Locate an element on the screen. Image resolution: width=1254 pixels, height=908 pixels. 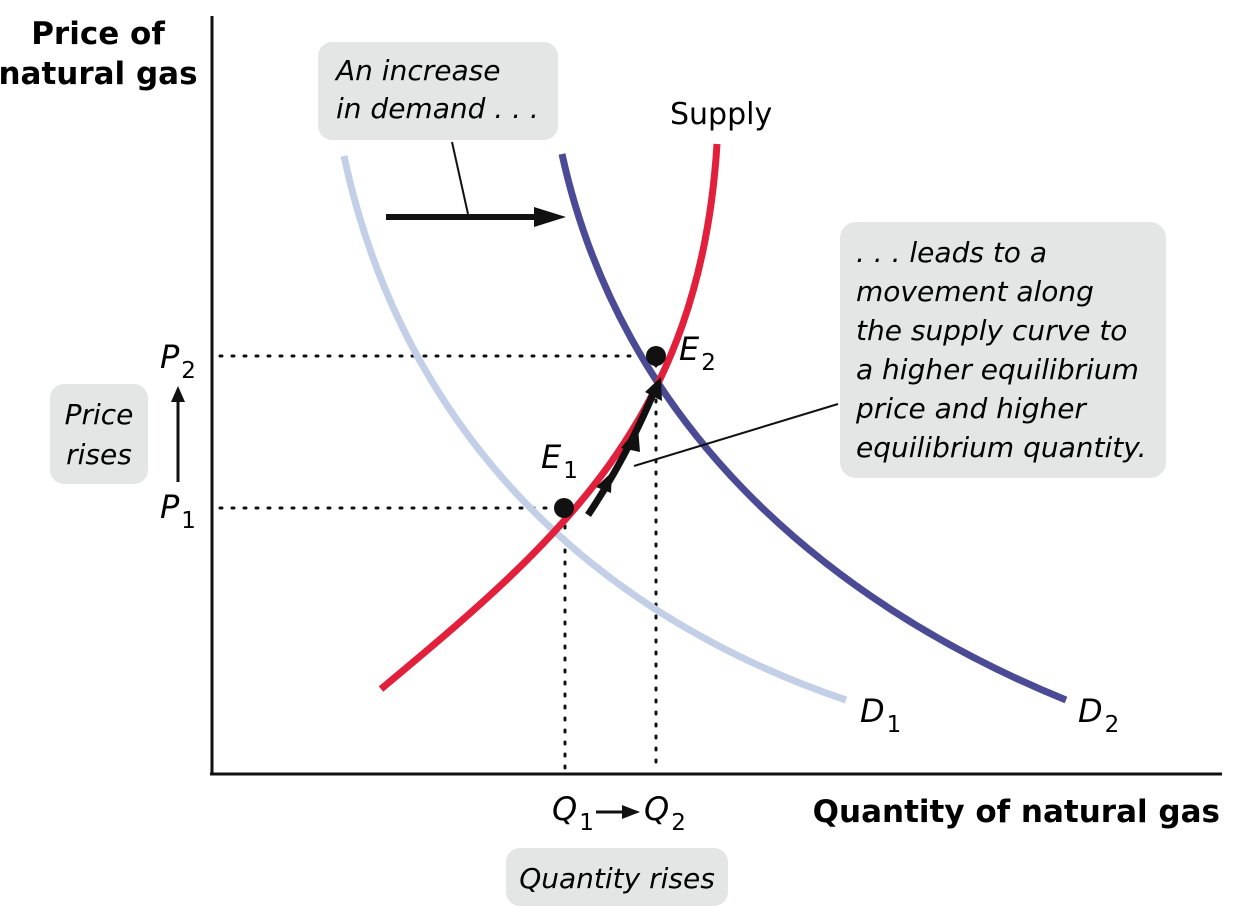
d1-label: D1 is located at coordinates (880, 715).